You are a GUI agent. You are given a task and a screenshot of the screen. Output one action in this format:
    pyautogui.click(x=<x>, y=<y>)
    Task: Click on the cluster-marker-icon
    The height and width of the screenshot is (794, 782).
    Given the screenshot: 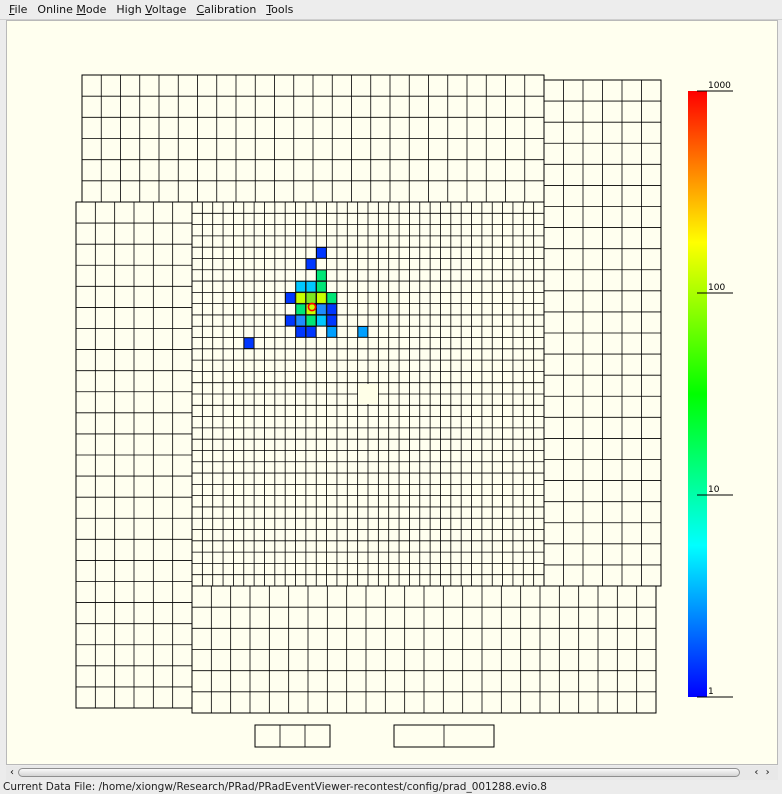 What is the action you would take?
    pyautogui.click(x=312, y=307)
    